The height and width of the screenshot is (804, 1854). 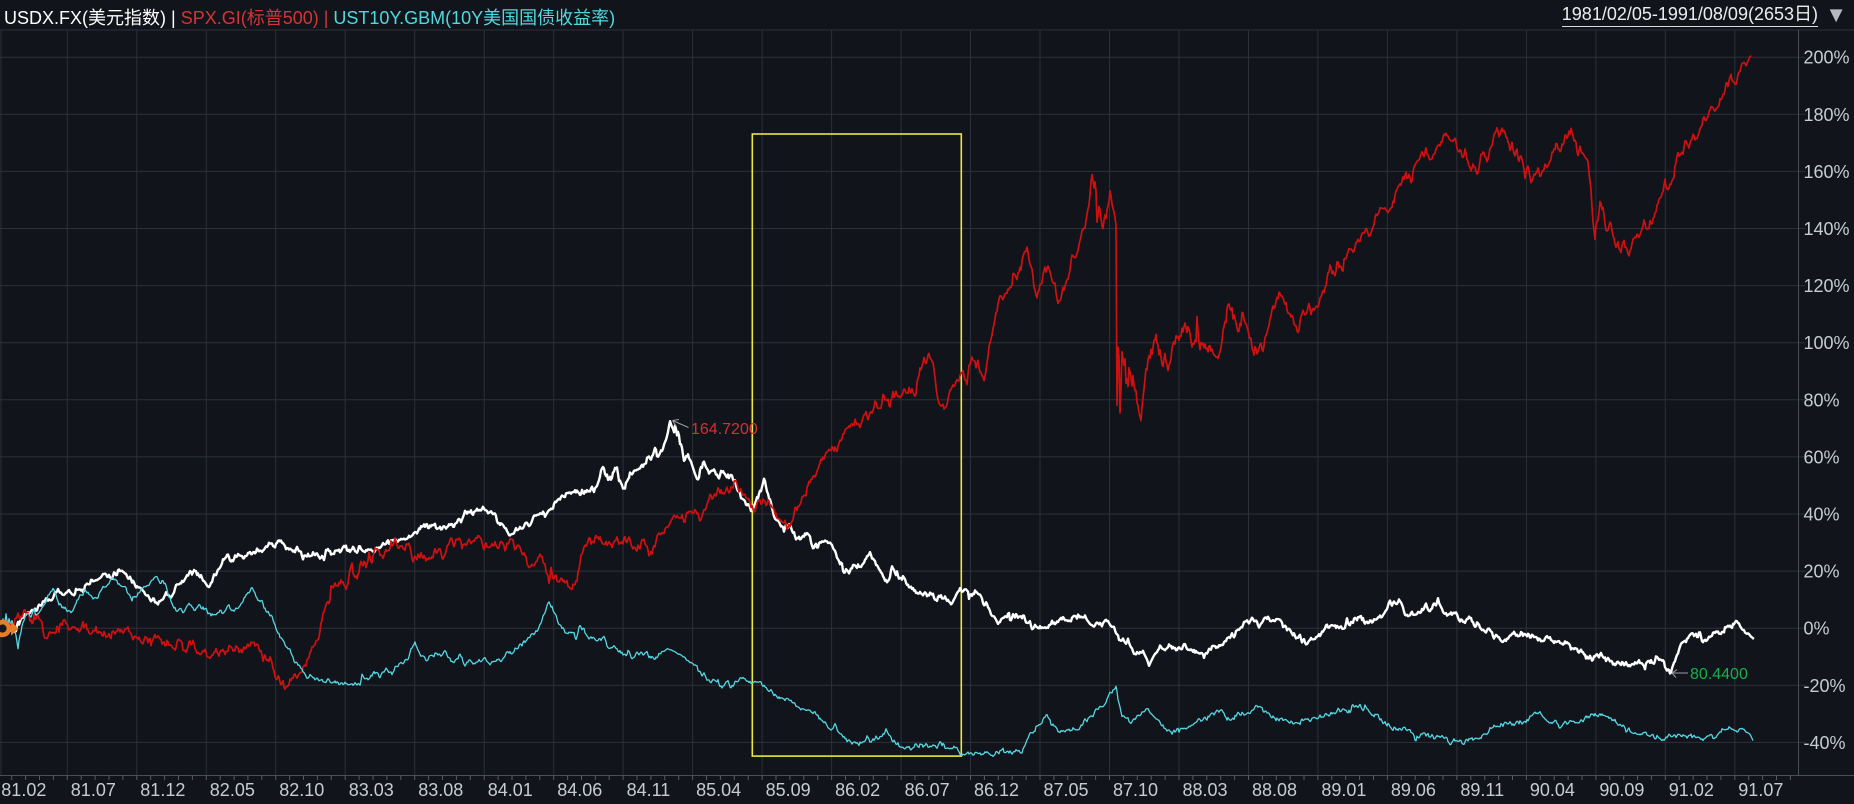 I want to click on svg-text: 140%, so click(x=1827, y=229).